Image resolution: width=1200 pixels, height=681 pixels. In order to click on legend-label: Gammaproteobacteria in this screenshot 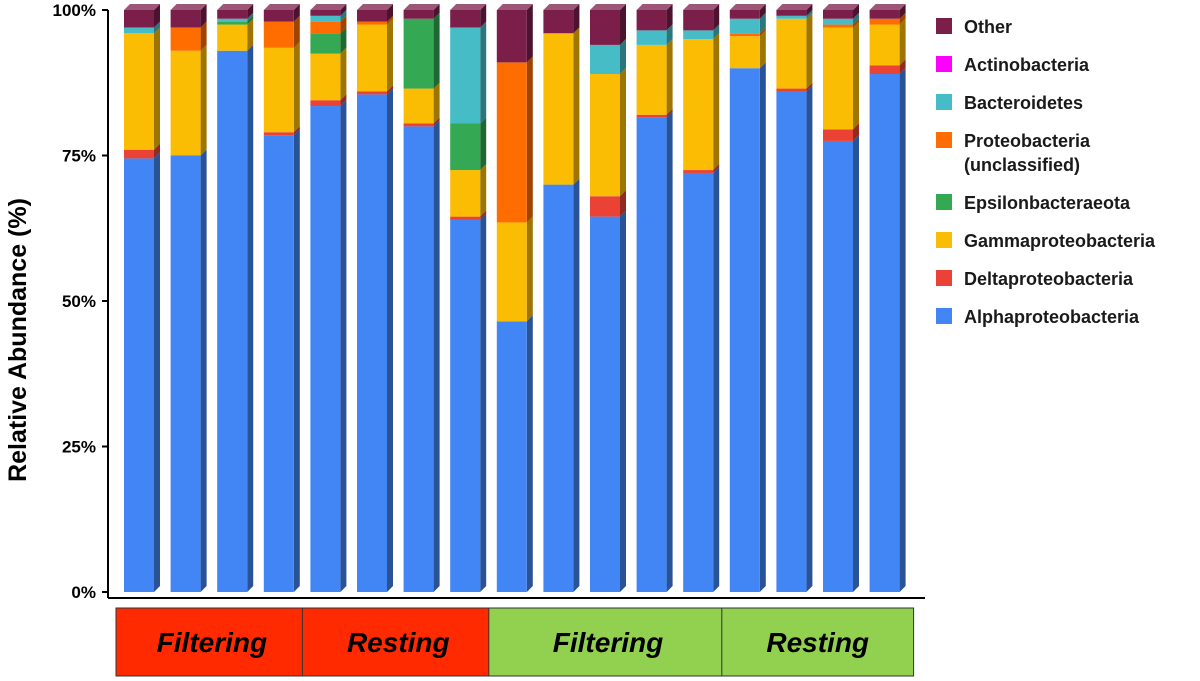, I will do `click(1060, 241)`.